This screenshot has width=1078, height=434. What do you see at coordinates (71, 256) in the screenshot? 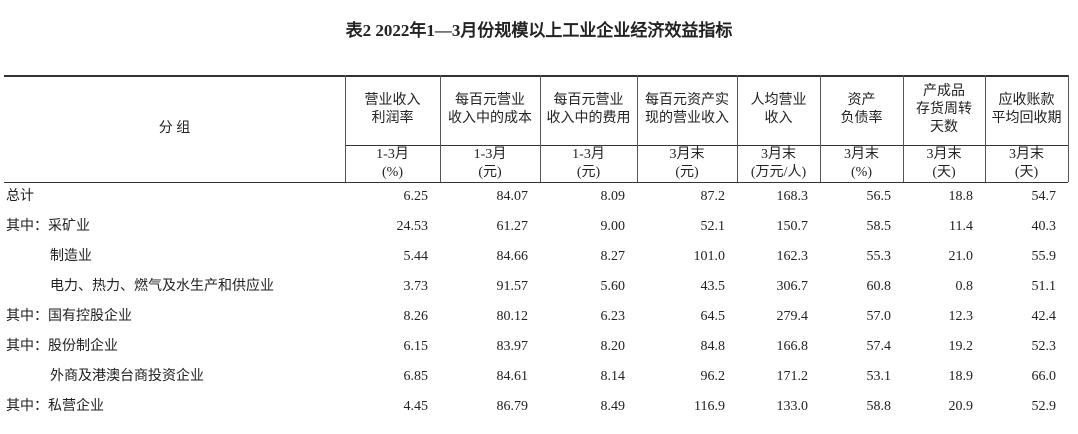
I see `row-label: 制造业` at bounding box center [71, 256].